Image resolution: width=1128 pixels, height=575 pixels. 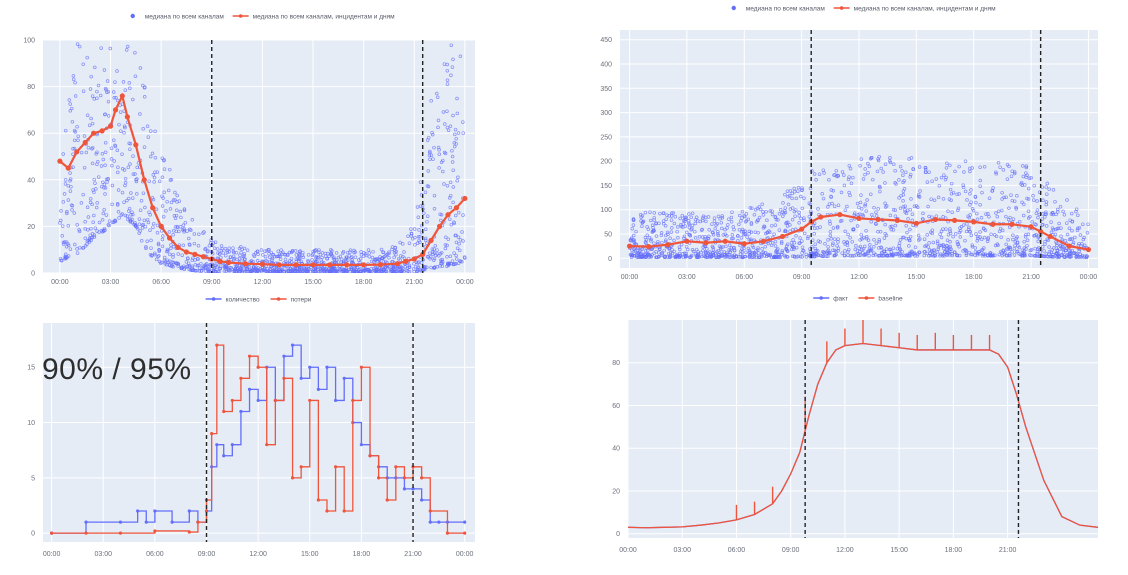 I want to click on x-tick-label: 12:00, so click(x=845, y=550).